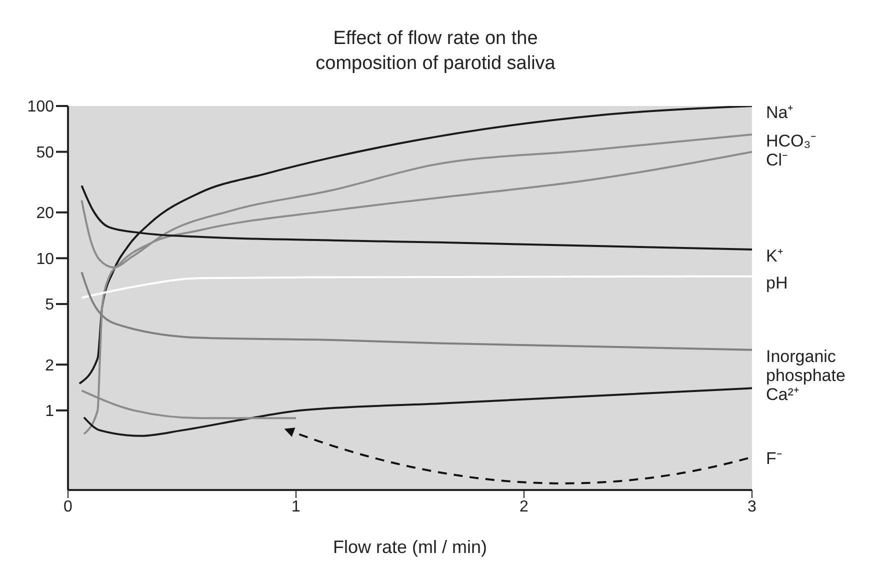 This screenshot has height=573, width=871. I want to click on x-tick-label: 0, so click(68, 507).